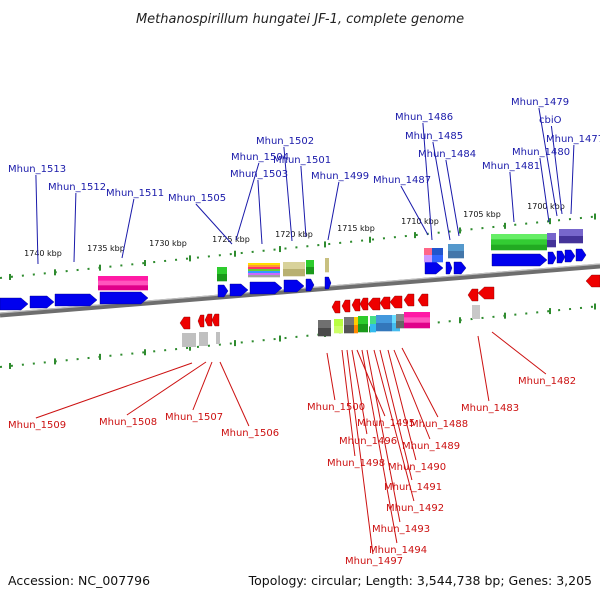 The height and width of the screenshot is (600, 600). Describe the element at coordinates (336, 407) in the screenshot. I see `reverse-gene-label: Mhun_1500` at that location.